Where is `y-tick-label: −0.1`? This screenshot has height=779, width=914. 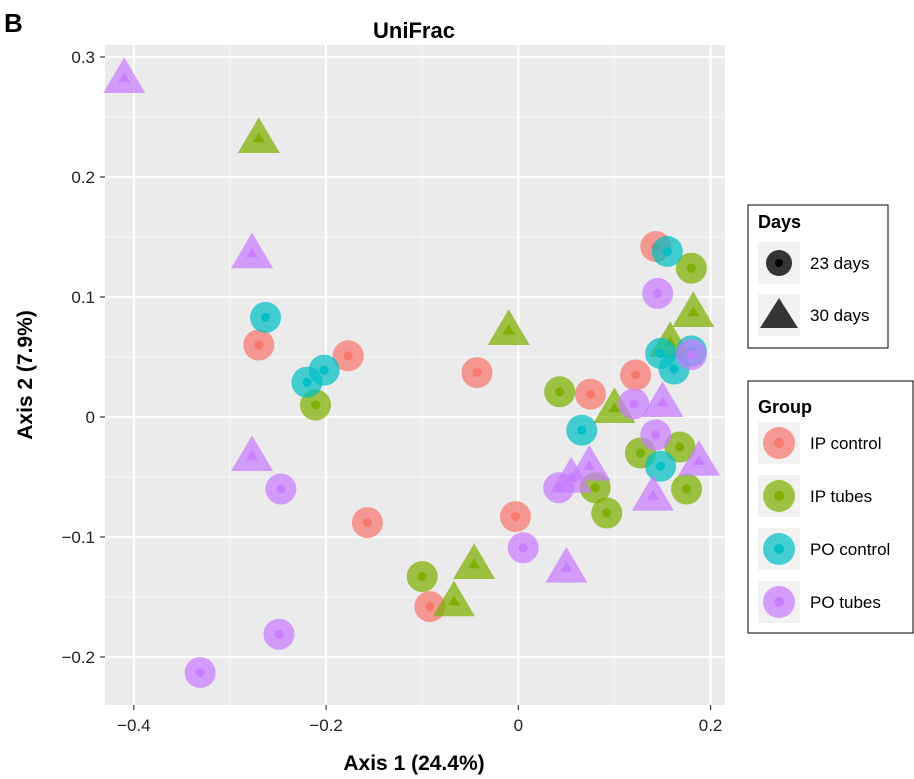
y-tick-label: −0.1 is located at coordinates (78, 537).